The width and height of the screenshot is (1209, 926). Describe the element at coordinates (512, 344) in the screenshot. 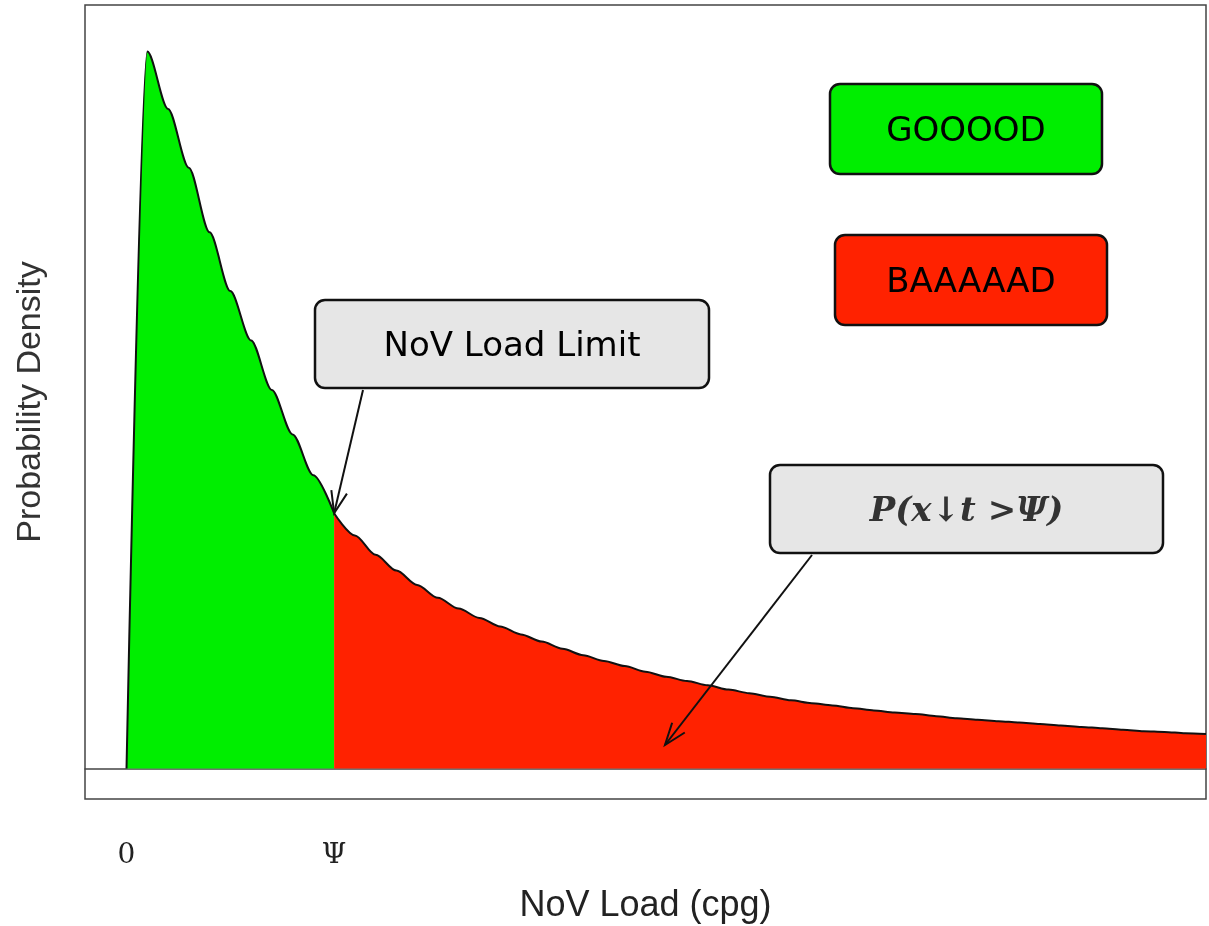

I see `annotation: NoV Load Limit` at that location.